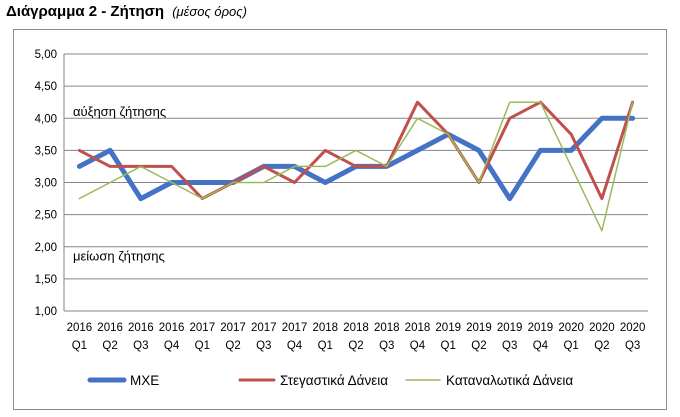 The height and width of the screenshot is (417, 680). Describe the element at coordinates (119, 184) in the screenshot. I see `annotations: αύξηση ζήτησης μείωση ζήτησης` at that location.